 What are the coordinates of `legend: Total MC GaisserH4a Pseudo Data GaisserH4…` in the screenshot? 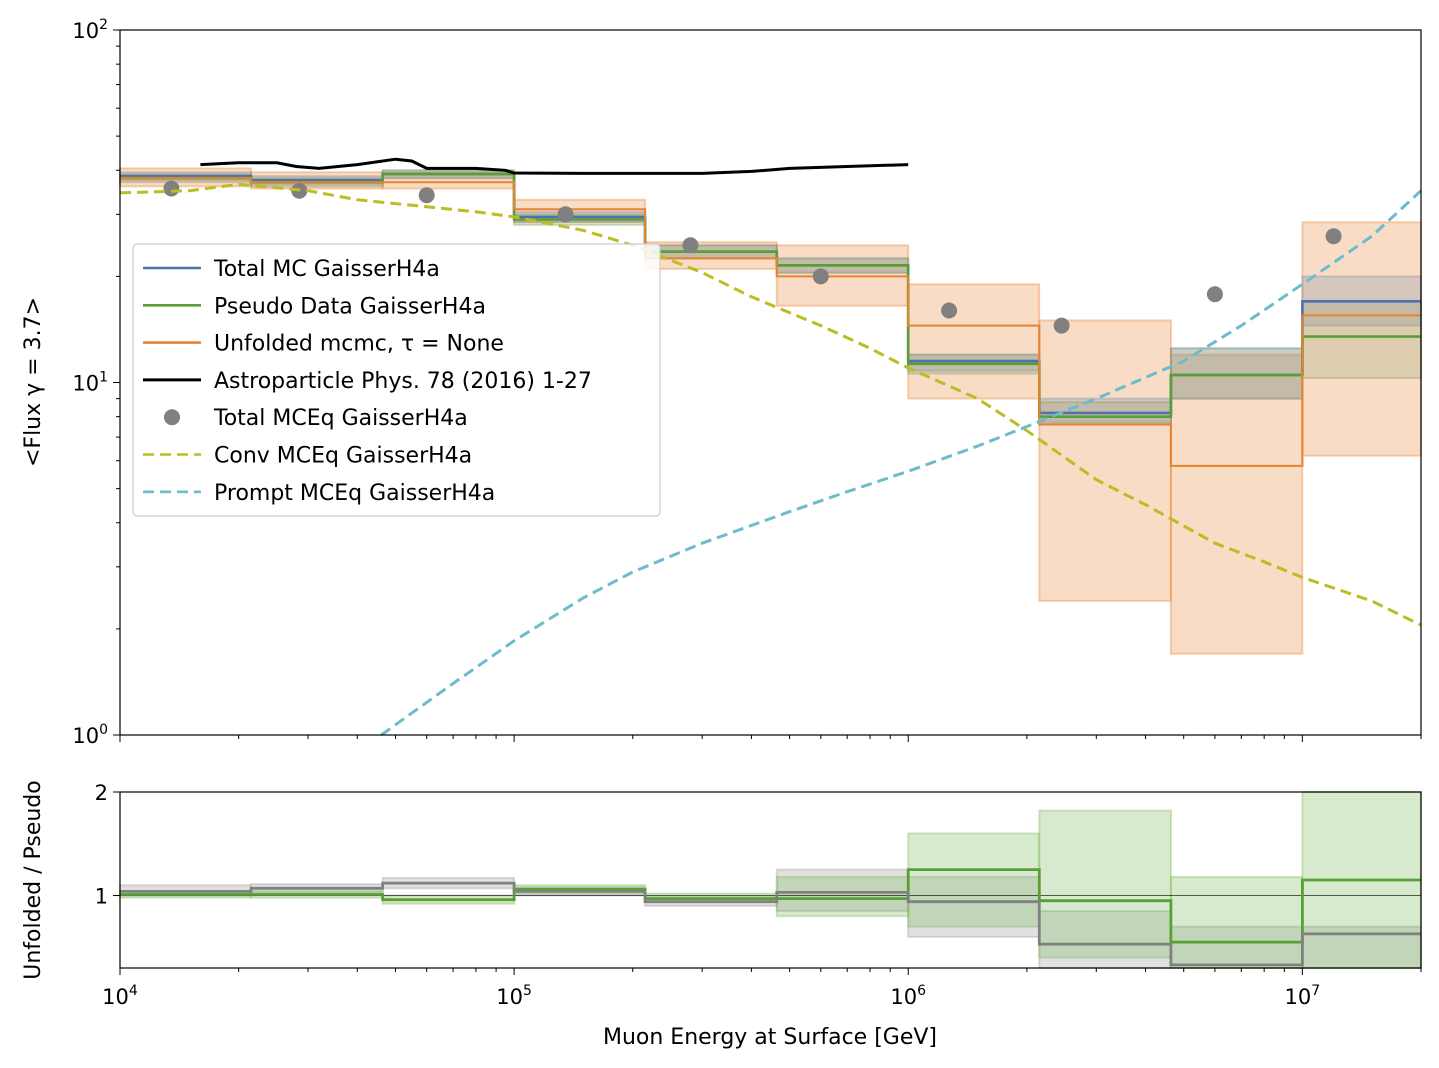 It's located at (396, 380).